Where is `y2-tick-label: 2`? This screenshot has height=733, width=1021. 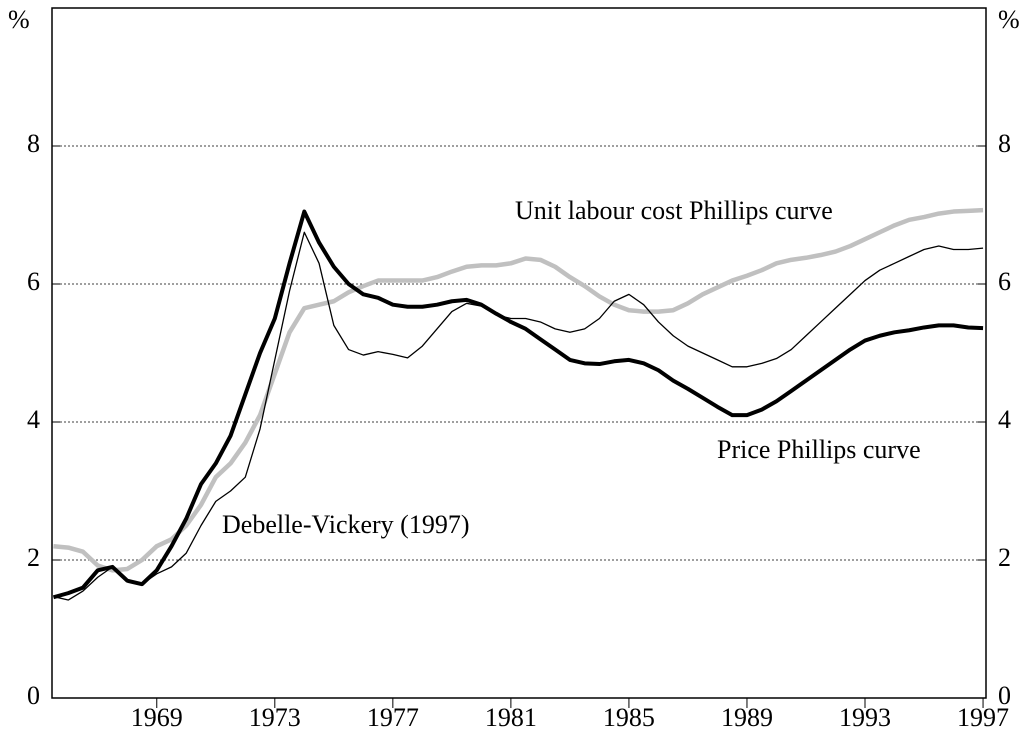
y2-tick-label: 2 is located at coordinates (1004, 557).